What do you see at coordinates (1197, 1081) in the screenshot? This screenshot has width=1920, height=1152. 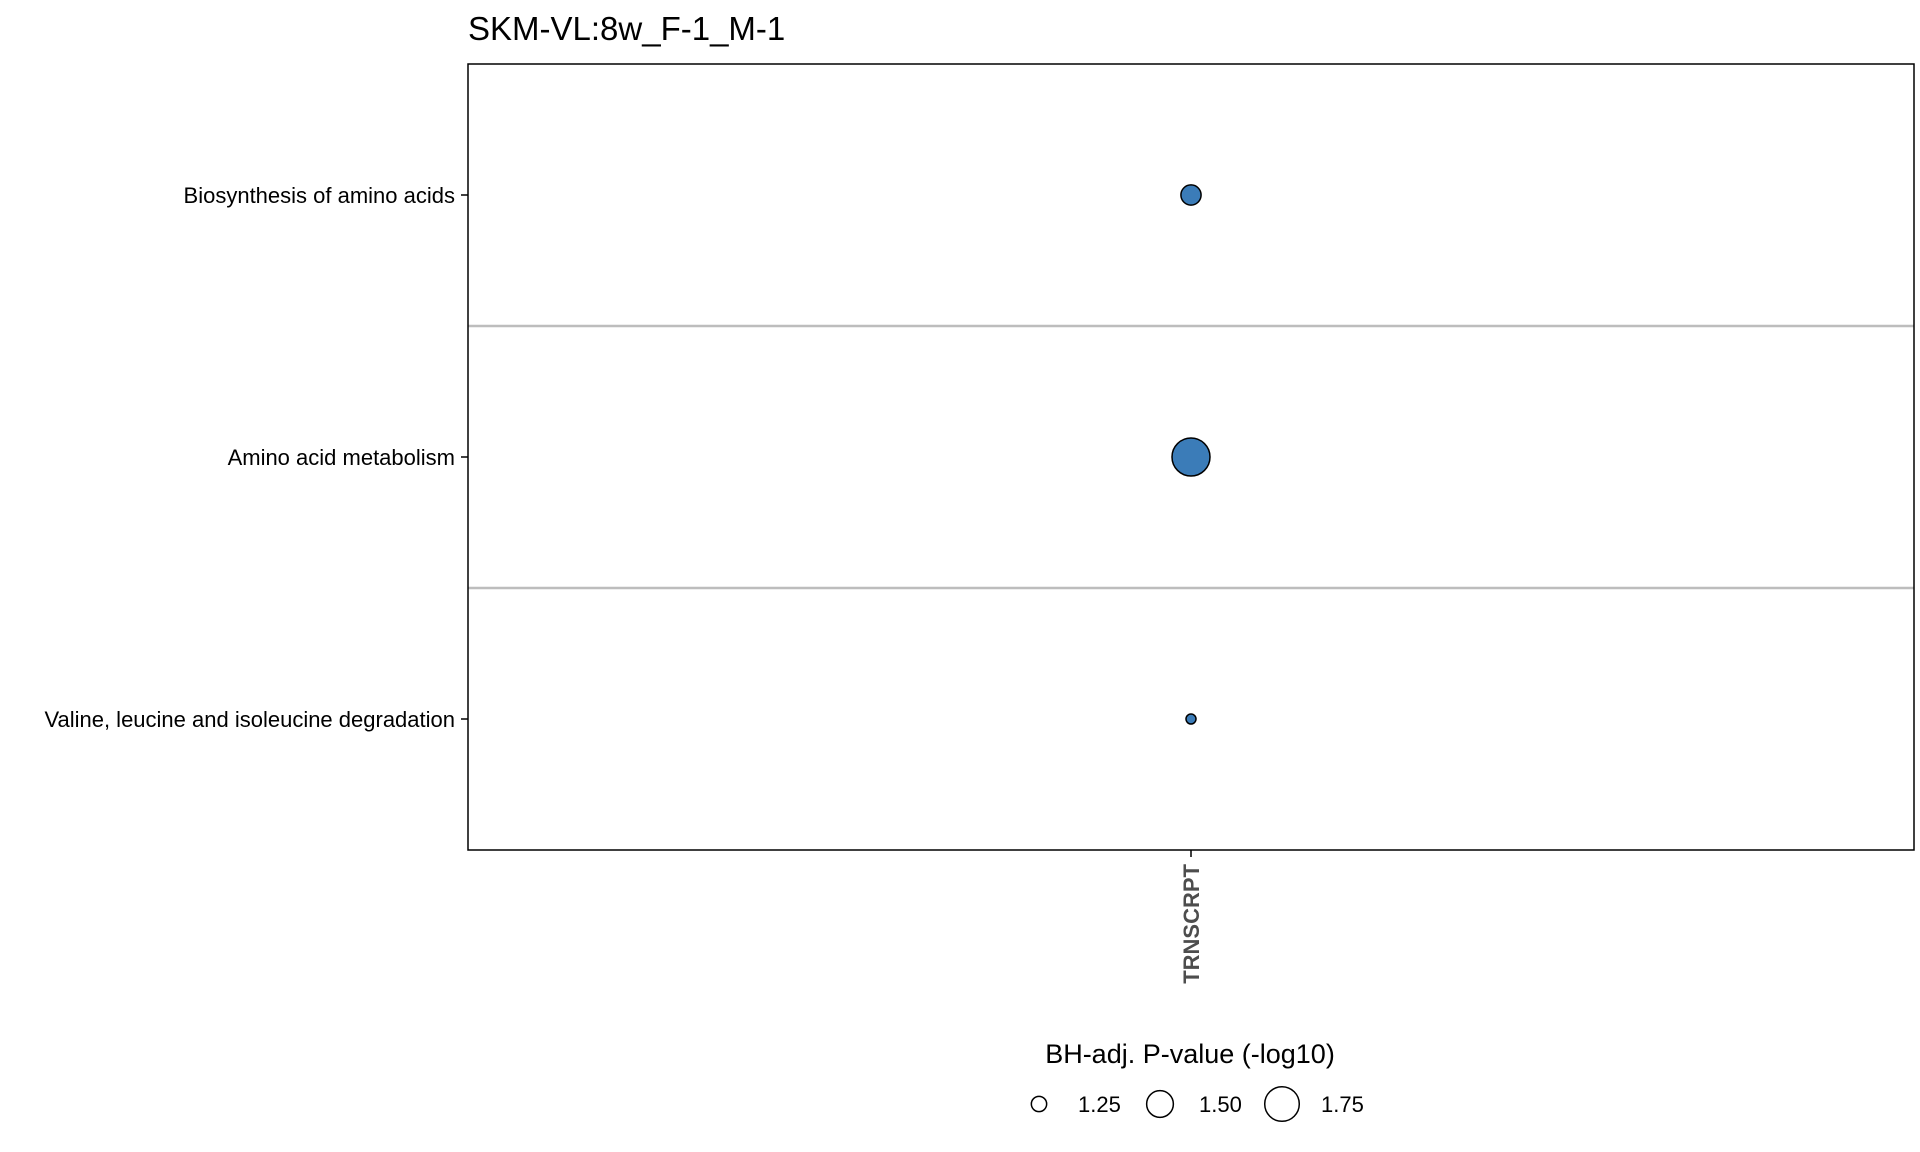 I see `size-legend: BH-adj. P-value (-log10) 1.25 1.50 1.75` at bounding box center [1197, 1081].